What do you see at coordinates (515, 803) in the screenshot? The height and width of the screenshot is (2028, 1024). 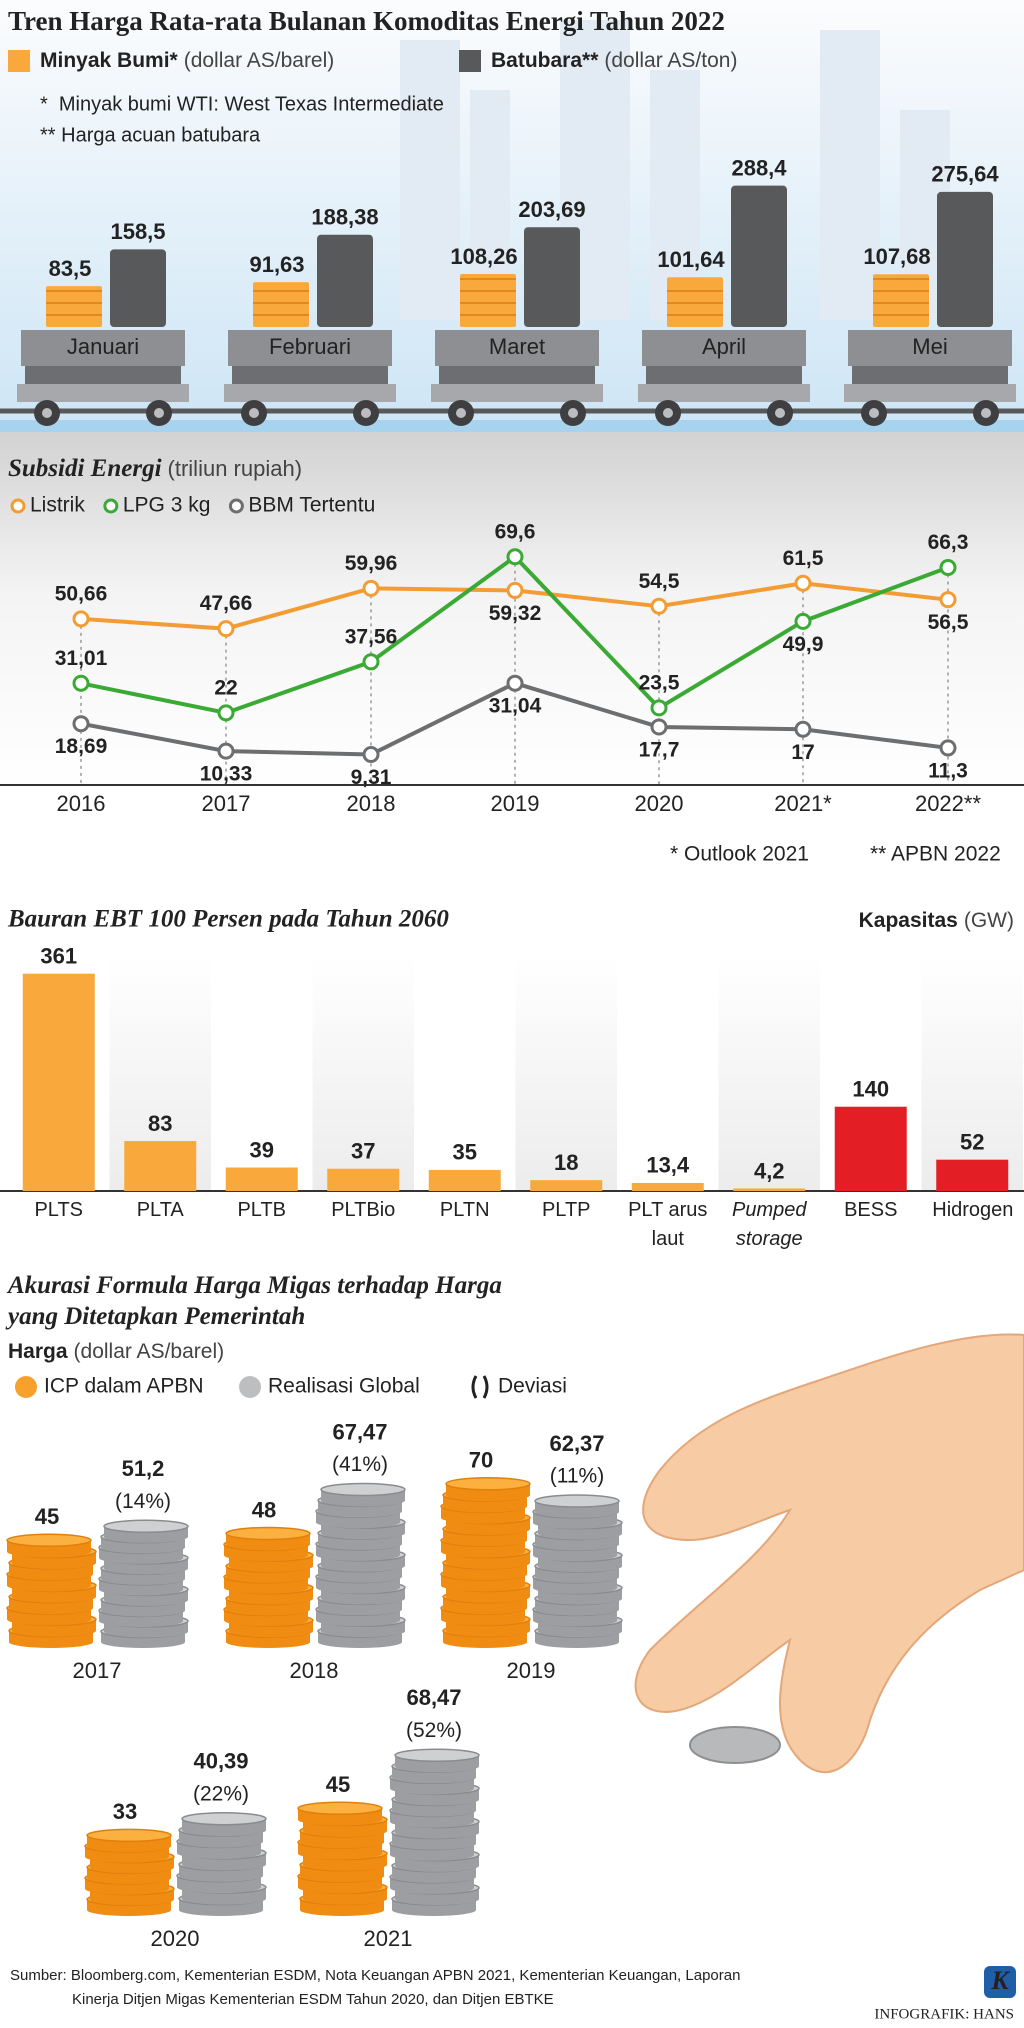 I see `x-tick-label: 2019` at bounding box center [515, 803].